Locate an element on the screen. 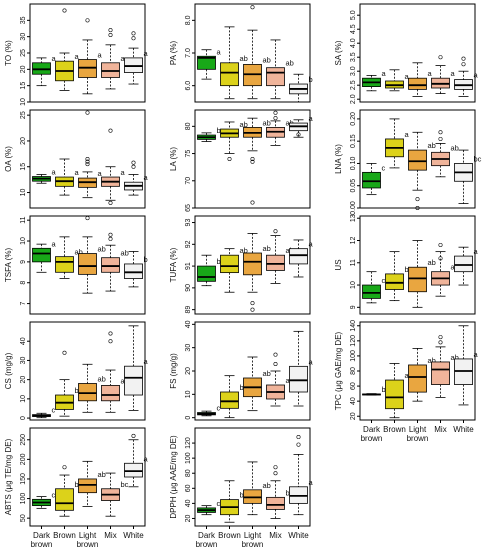  box-light-brown: a is located at coordinates (90, 154).